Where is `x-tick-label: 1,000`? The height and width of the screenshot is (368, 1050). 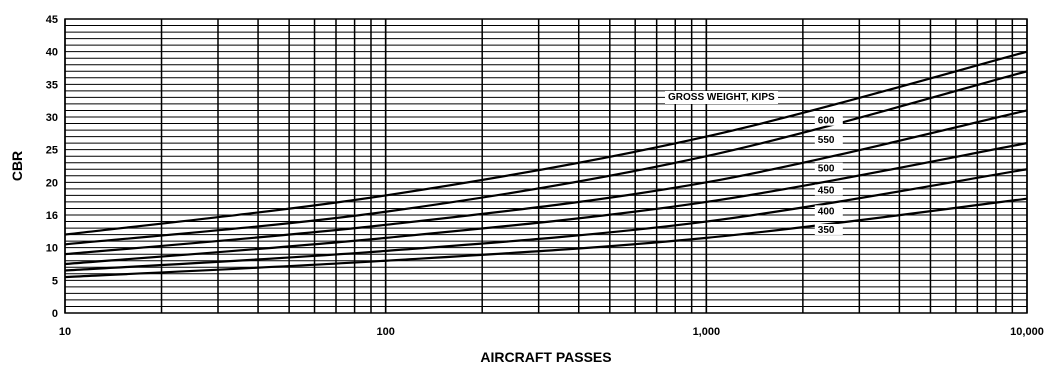
x-tick-label: 1,000 is located at coordinates (707, 332).